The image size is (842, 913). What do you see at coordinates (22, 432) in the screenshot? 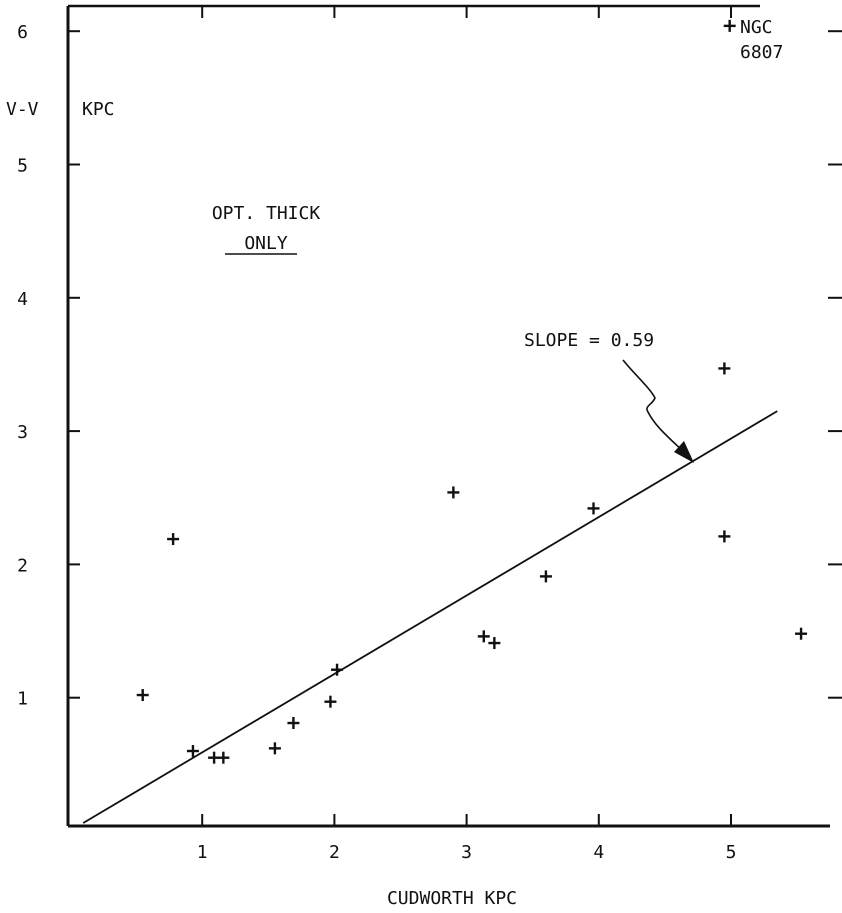
I see `y-tick-label: 3` at bounding box center [22, 432].